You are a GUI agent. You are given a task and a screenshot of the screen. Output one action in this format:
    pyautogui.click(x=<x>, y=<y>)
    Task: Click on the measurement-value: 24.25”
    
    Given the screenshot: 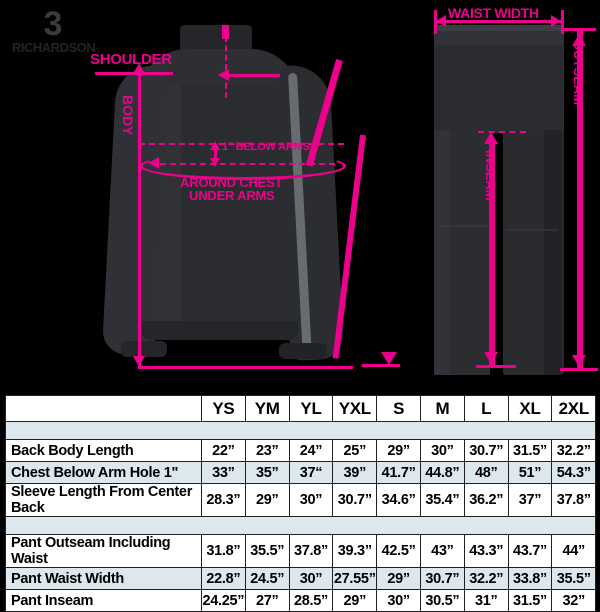 What is the action you would take?
    pyautogui.click(x=223, y=600)
    